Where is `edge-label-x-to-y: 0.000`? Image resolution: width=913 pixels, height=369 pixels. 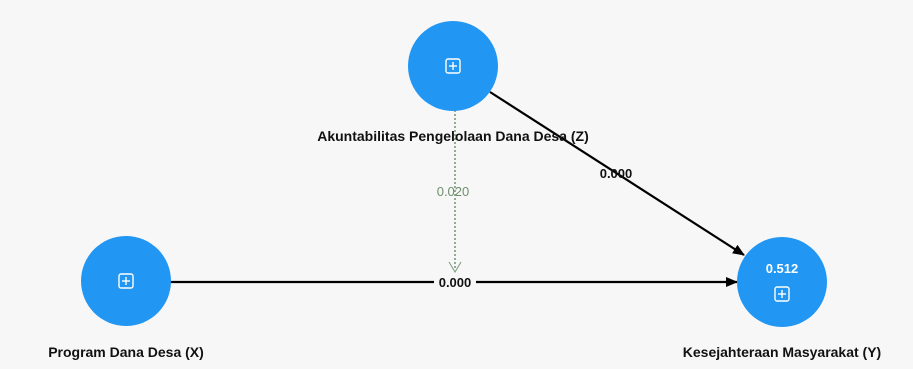 edge-label-x-to-y: 0.000 is located at coordinates (455, 282).